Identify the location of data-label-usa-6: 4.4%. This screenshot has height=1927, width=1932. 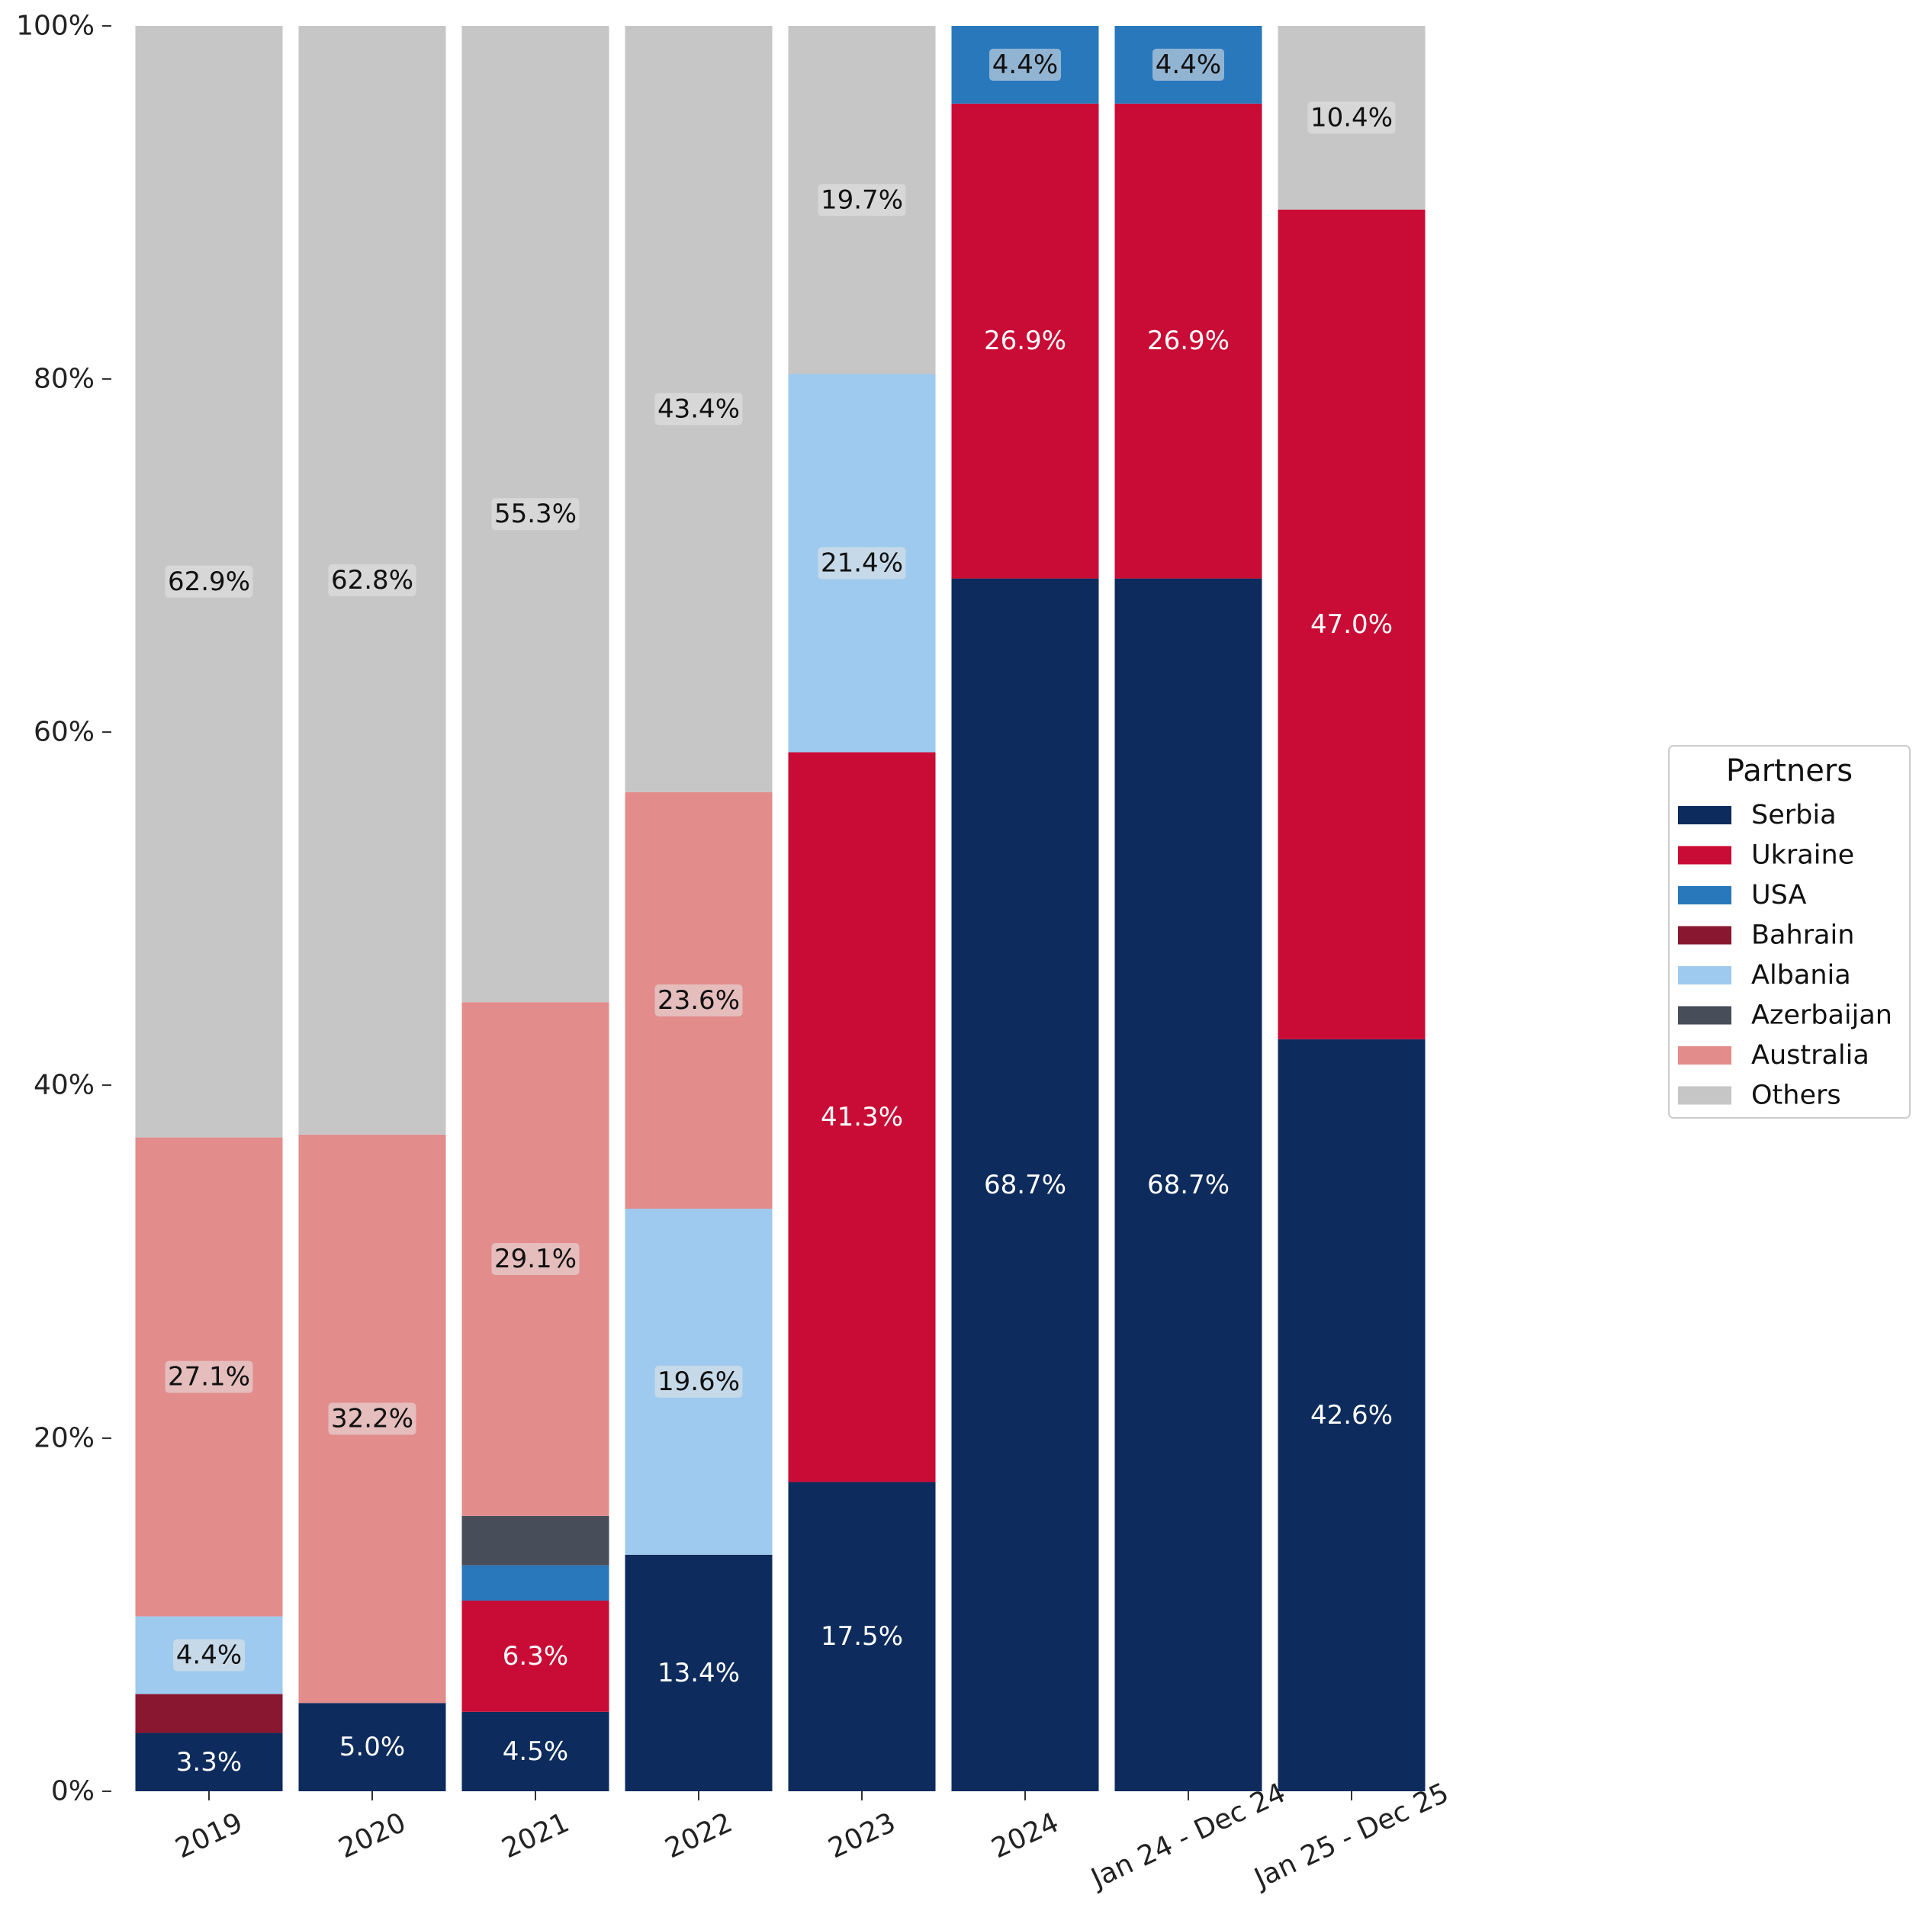
(1188, 65).